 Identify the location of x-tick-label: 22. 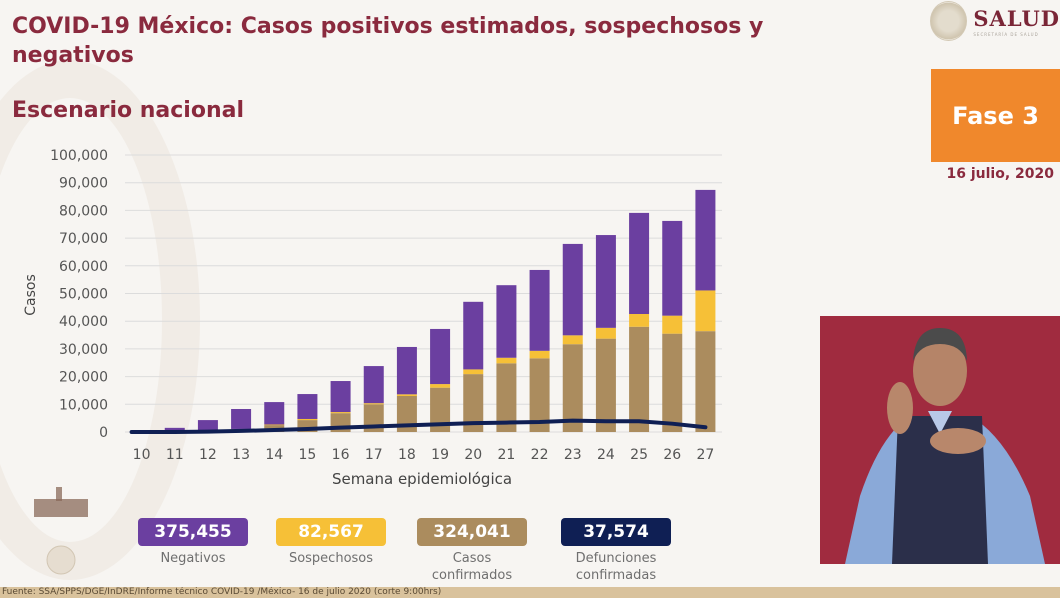
(540, 455).